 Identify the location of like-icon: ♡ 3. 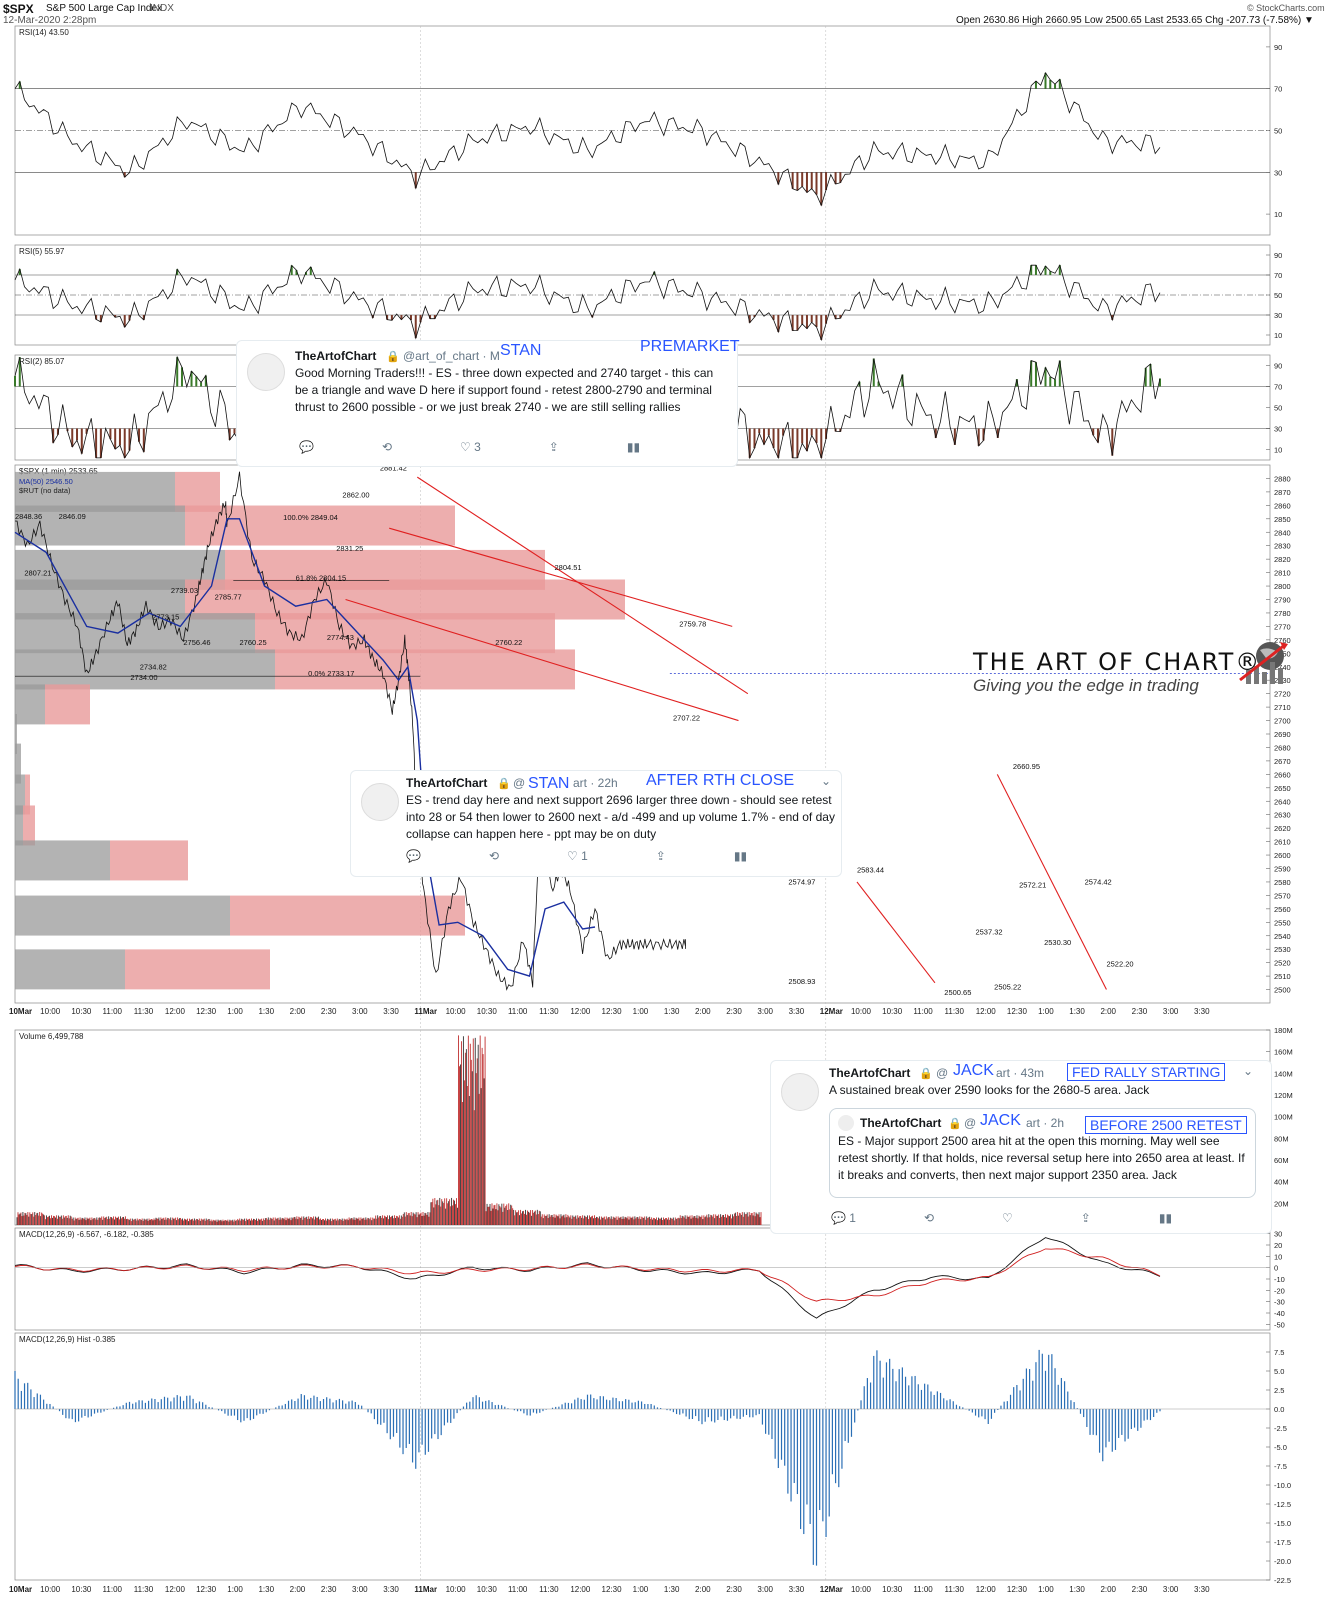
(470, 447).